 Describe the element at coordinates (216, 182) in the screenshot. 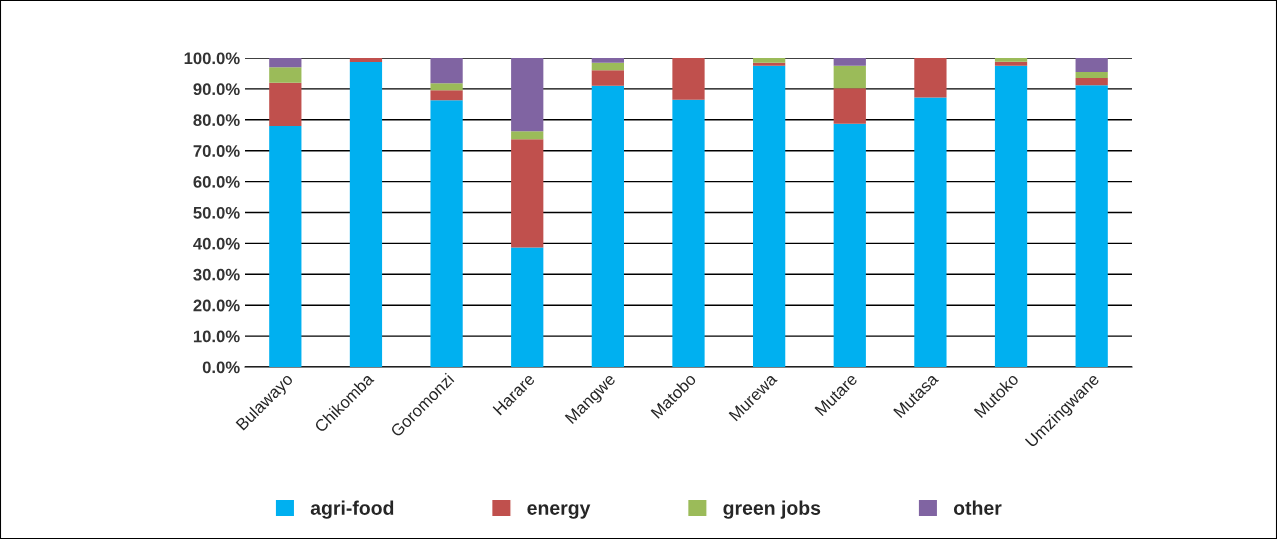

I see `y-tick-label: 60.0%` at that location.